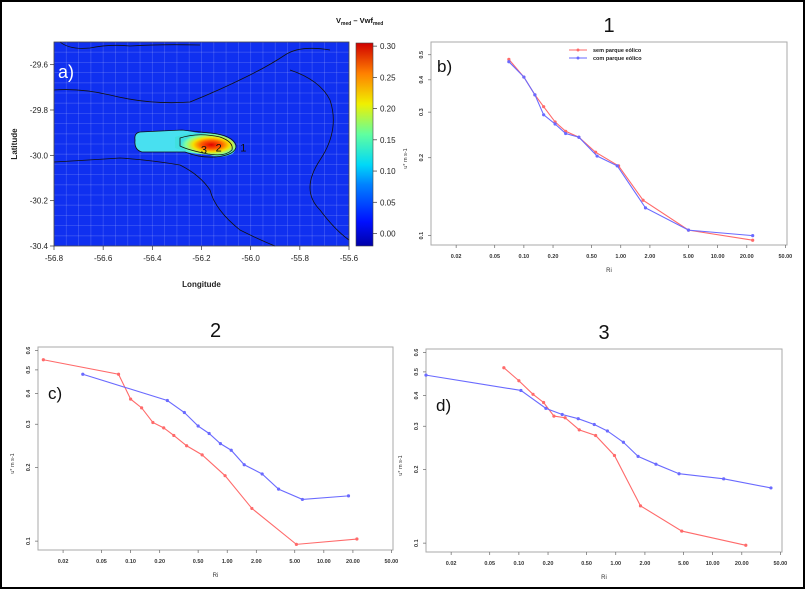  What do you see at coordinates (39, 246) in the screenshot?
I see `y-tick-label: -30.4` at bounding box center [39, 246].